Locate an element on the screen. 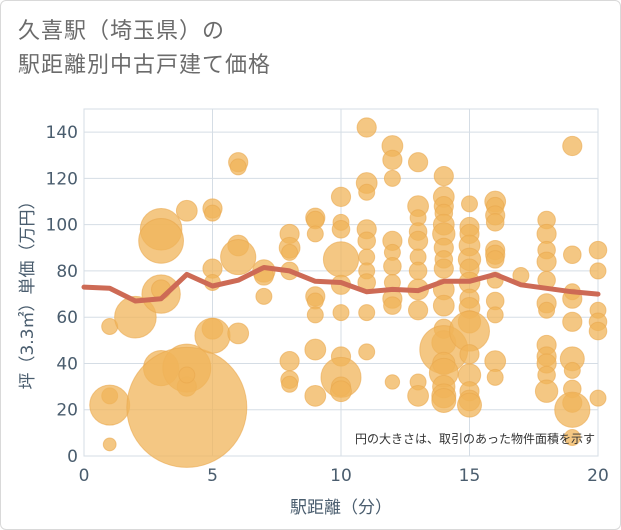 The width and height of the screenshot is (621, 530). y-tick-label: 100 is located at coordinates (62, 226).